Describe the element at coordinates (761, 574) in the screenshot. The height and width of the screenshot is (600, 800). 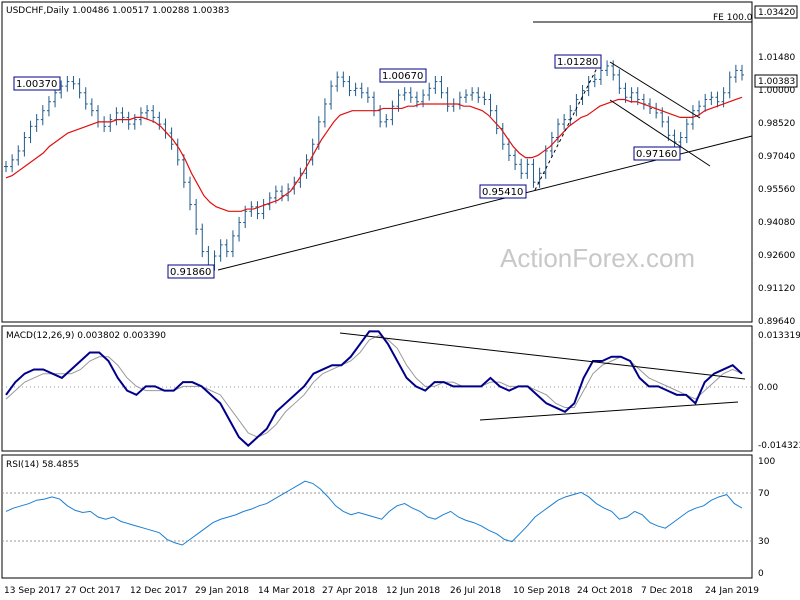
I see `rsi-tick-0: 0` at that location.